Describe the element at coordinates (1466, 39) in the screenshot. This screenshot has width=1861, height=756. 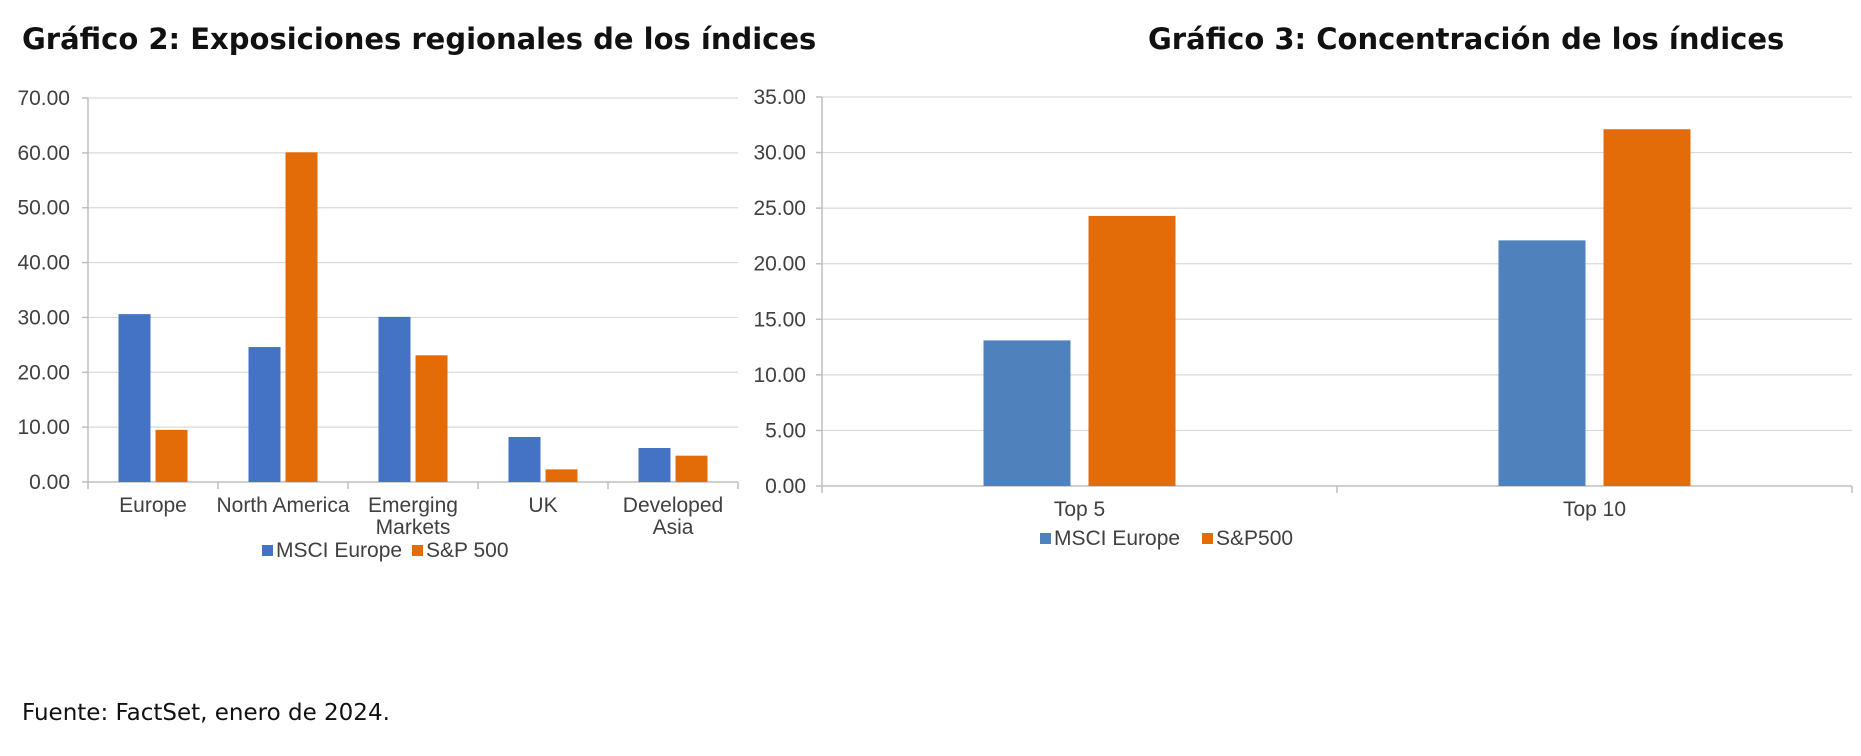
I see `chart-title-concentration: Gráfico 3: Concentración de los índices` at that location.